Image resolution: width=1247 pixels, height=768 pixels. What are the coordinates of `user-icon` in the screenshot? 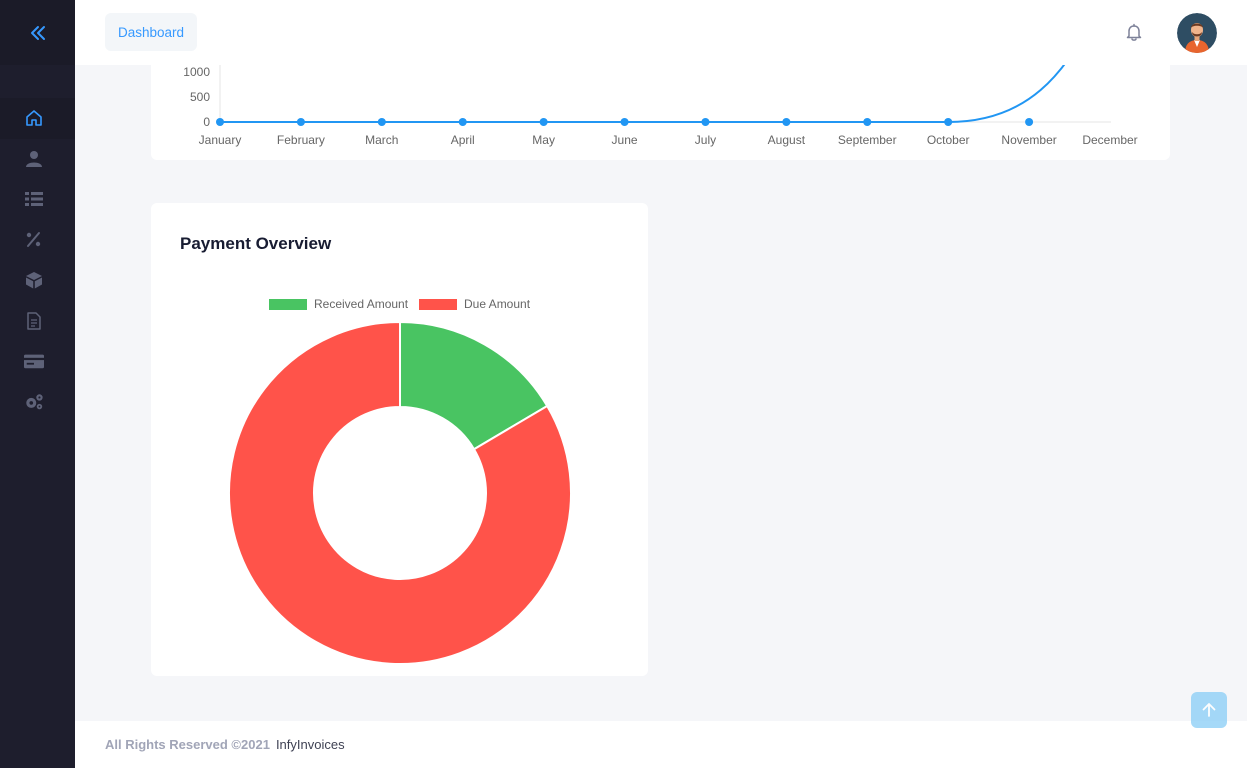 It's located at (34, 158).